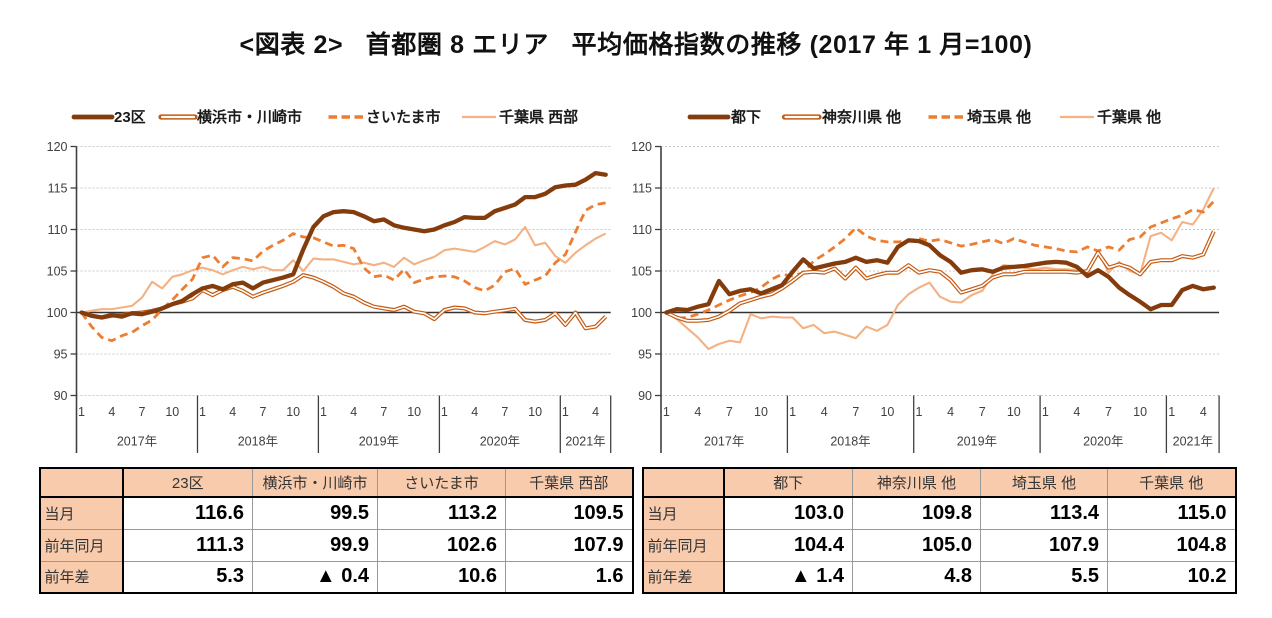 This screenshot has width=1272, height=618. I want to click on svg-text: 埼玉県 他, so click(999, 117).